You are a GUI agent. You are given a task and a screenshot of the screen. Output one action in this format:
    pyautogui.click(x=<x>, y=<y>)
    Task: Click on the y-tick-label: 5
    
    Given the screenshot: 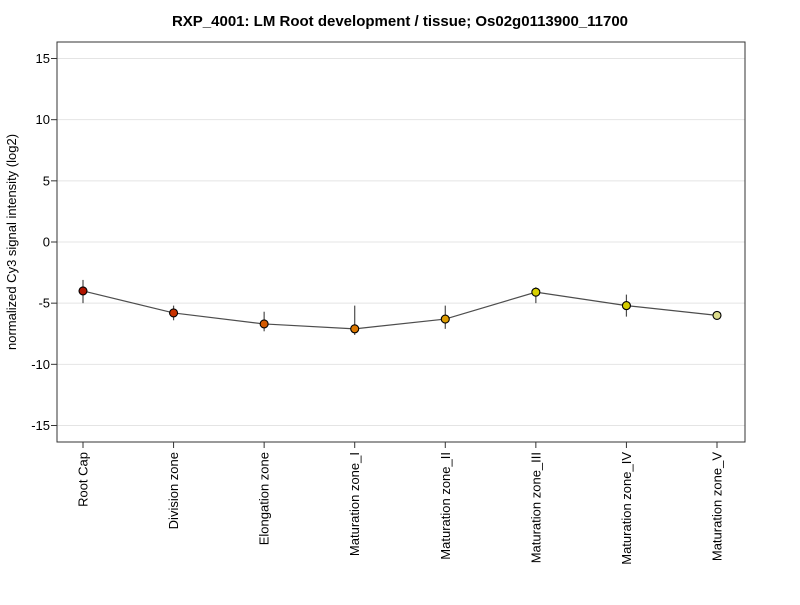 What is the action you would take?
    pyautogui.click(x=46, y=180)
    